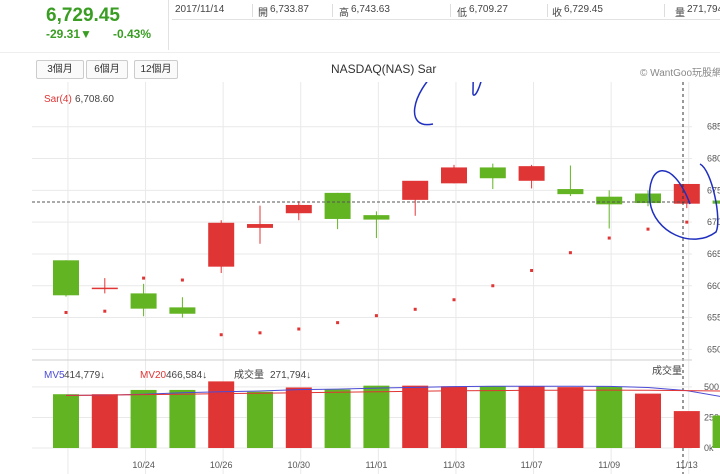 Image resolution: width=720 pixels, height=474 pixels. I want to click on price-tick-label: 655, so click(713, 318).